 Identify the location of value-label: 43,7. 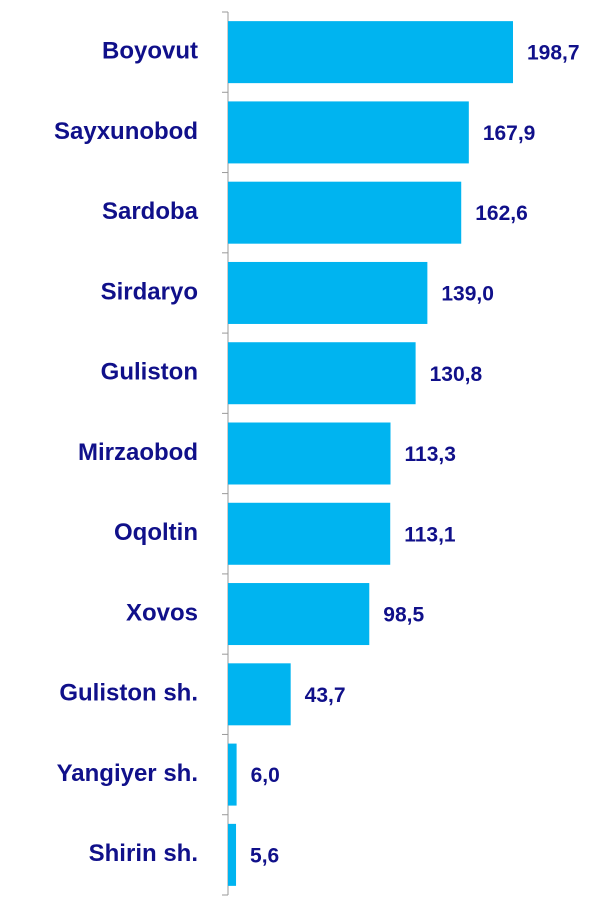
(325, 695).